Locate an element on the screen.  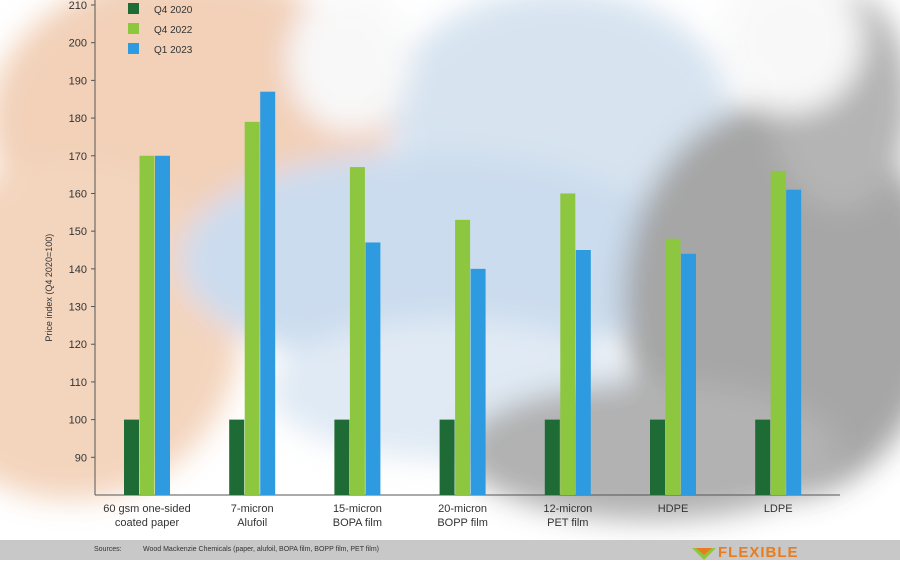
y-tick-label: 120 is located at coordinates (78, 345).